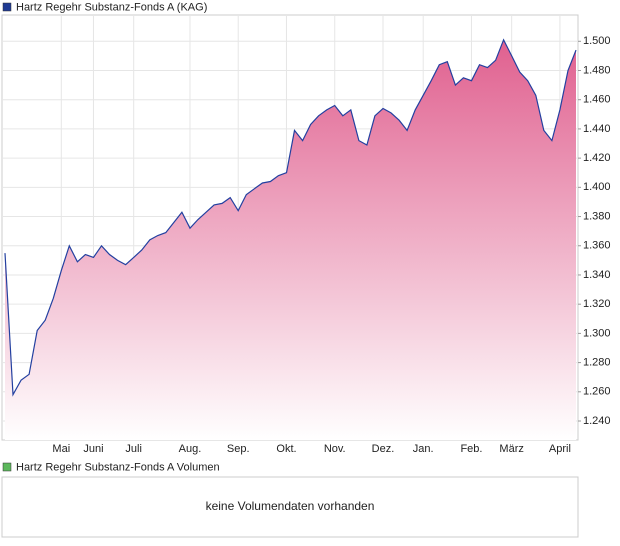  I want to click on y-tick-label: 1.300, so click(597, 333).